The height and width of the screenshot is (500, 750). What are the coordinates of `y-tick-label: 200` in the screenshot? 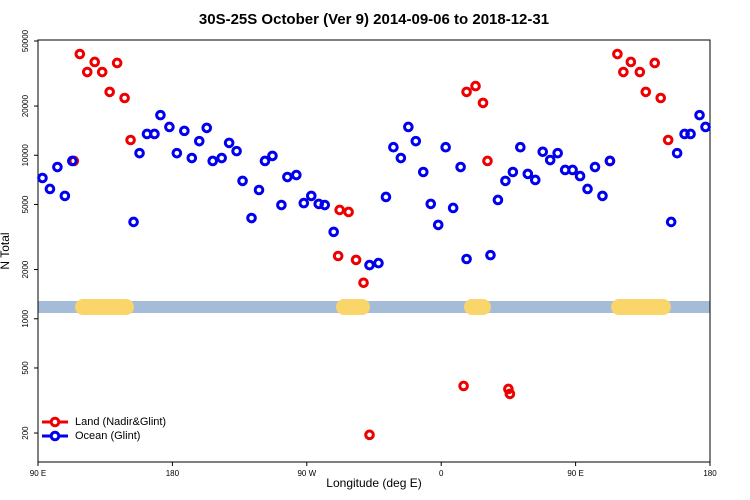 It's located at (25, 433).